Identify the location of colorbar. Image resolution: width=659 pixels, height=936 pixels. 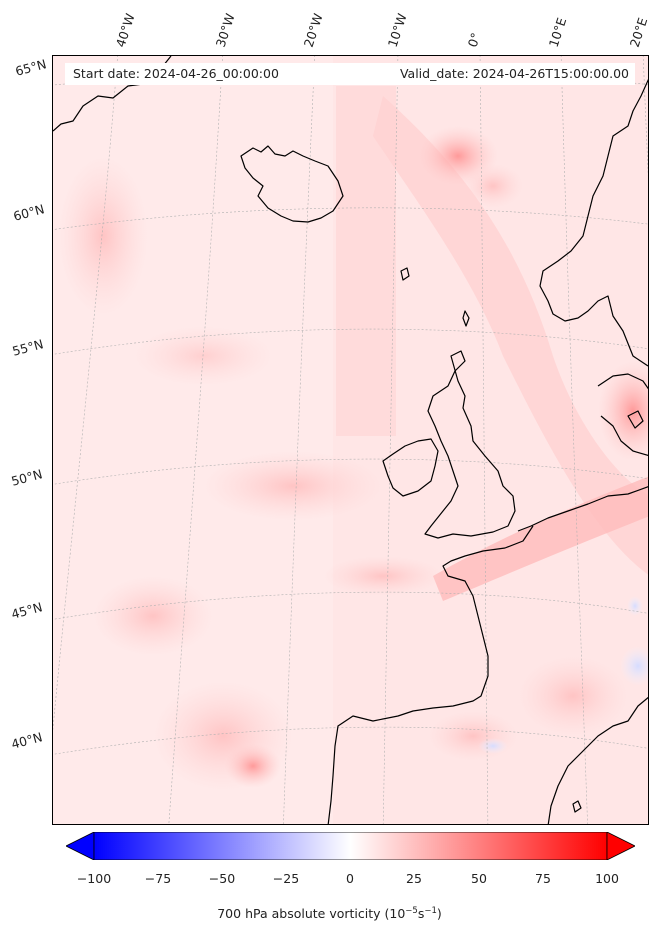
(350, 846).